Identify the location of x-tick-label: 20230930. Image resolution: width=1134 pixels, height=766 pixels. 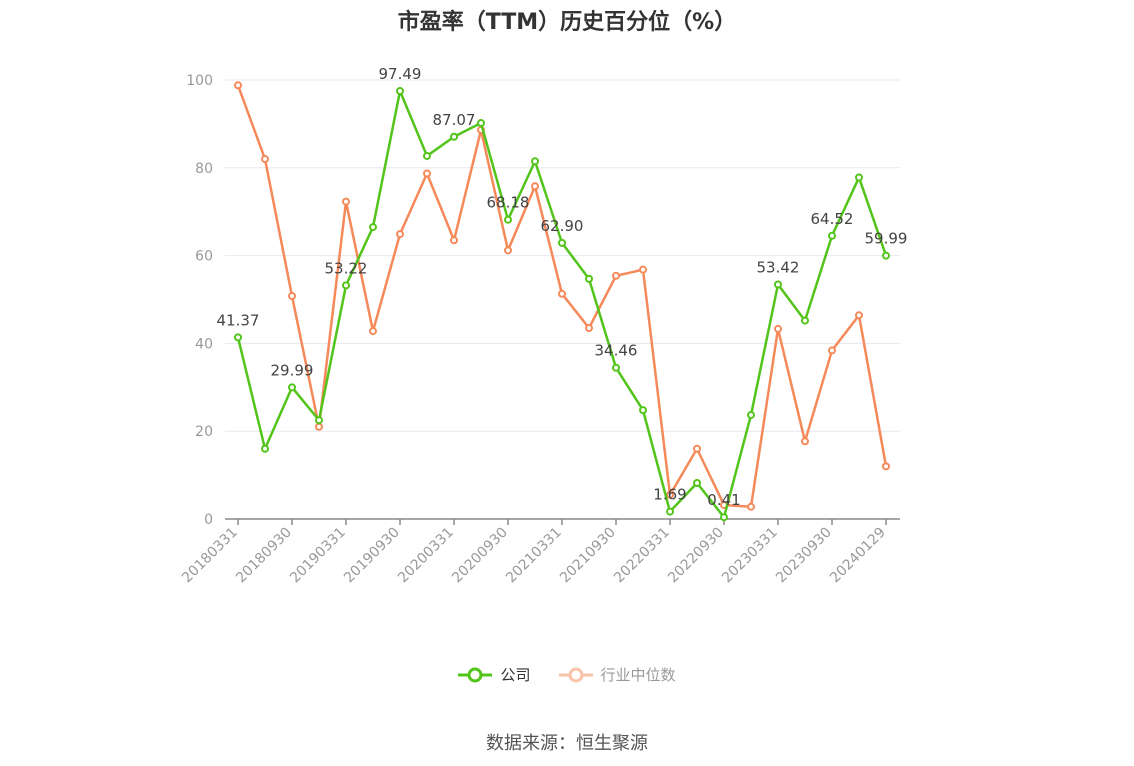
(804, 556).